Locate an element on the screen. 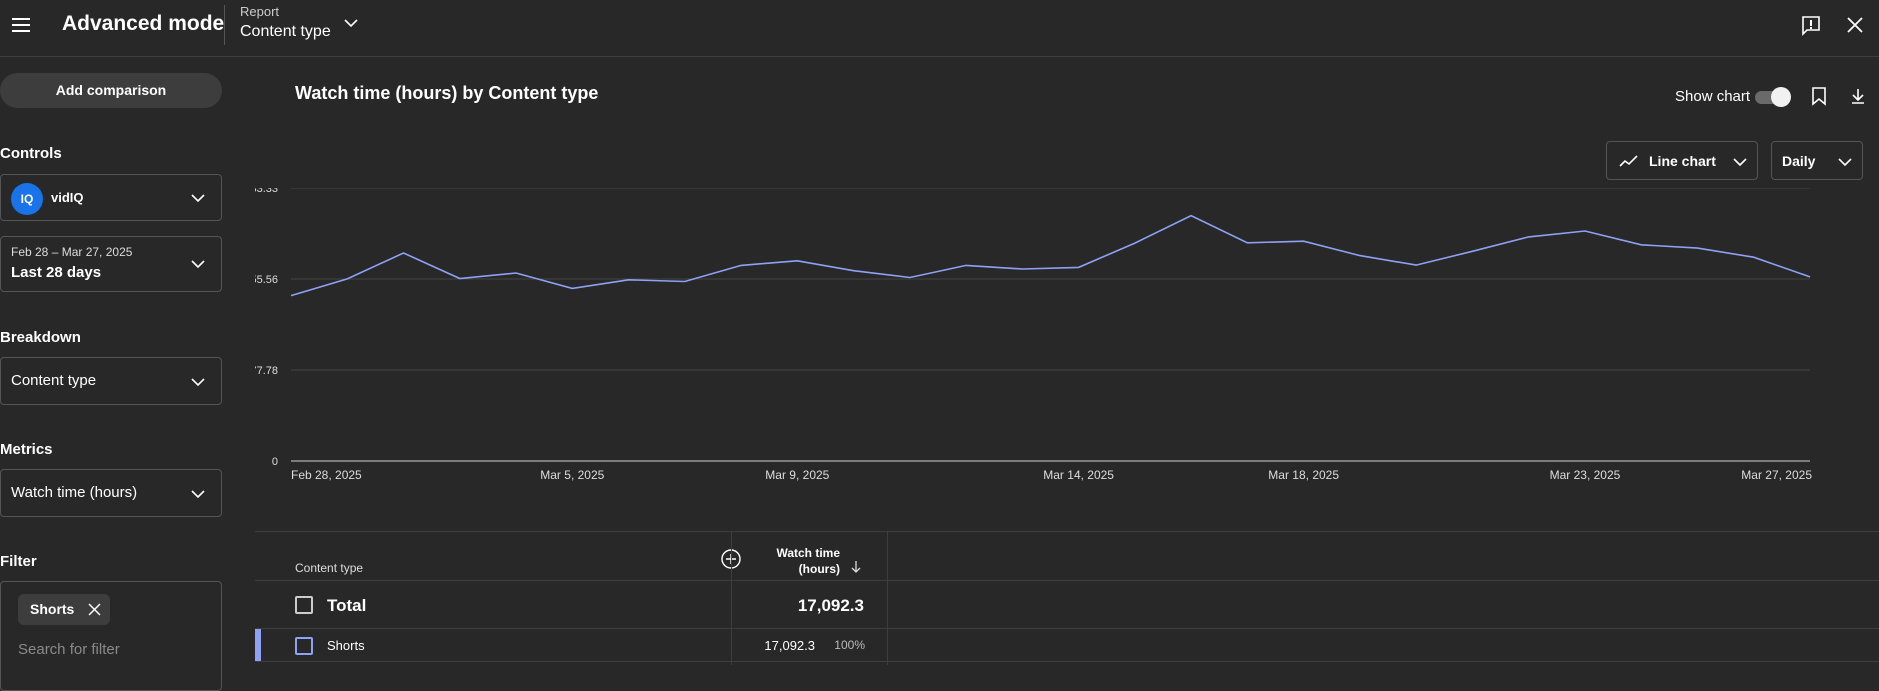  x-tick-label: Mar 18, 2025 is located at coordinates (1303, 475).